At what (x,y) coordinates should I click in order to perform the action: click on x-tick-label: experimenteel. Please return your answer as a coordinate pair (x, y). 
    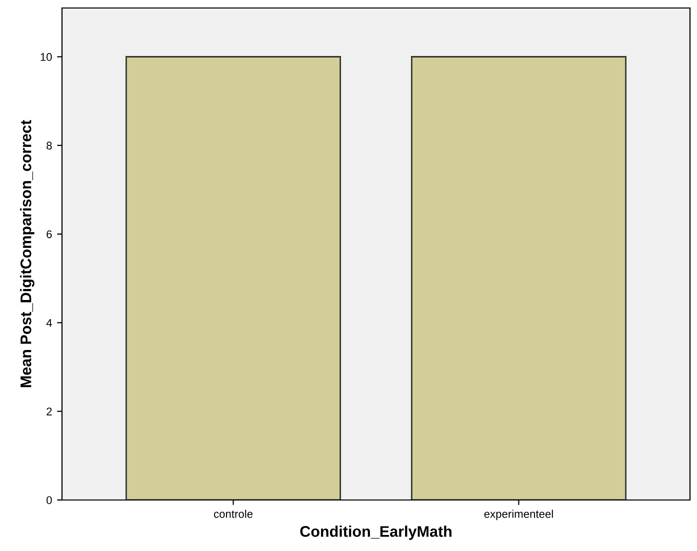
    Looking at the image, I should click on (518, 515).